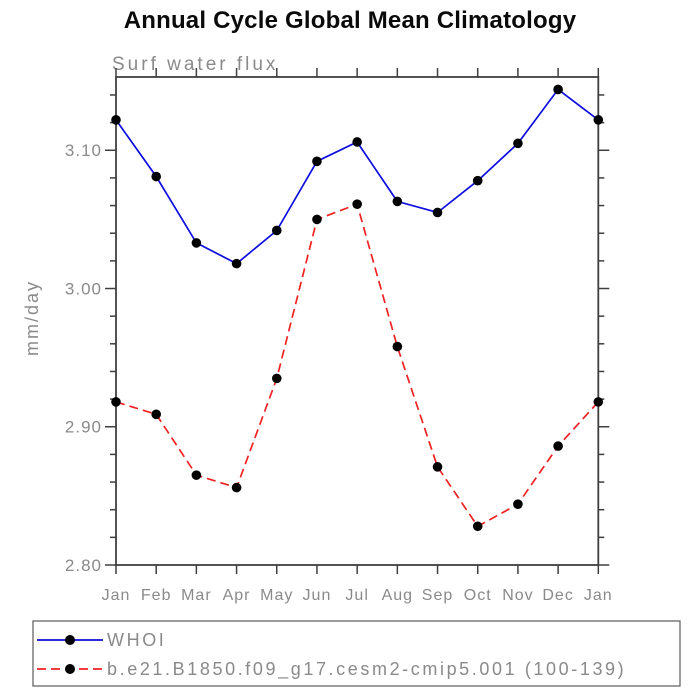 Image resolution: width=700 pixels, height=700 pixels. Describe the element at coordinates (83, 565) in the screenshot. I see `y-tick-label: 2.80` at that location.